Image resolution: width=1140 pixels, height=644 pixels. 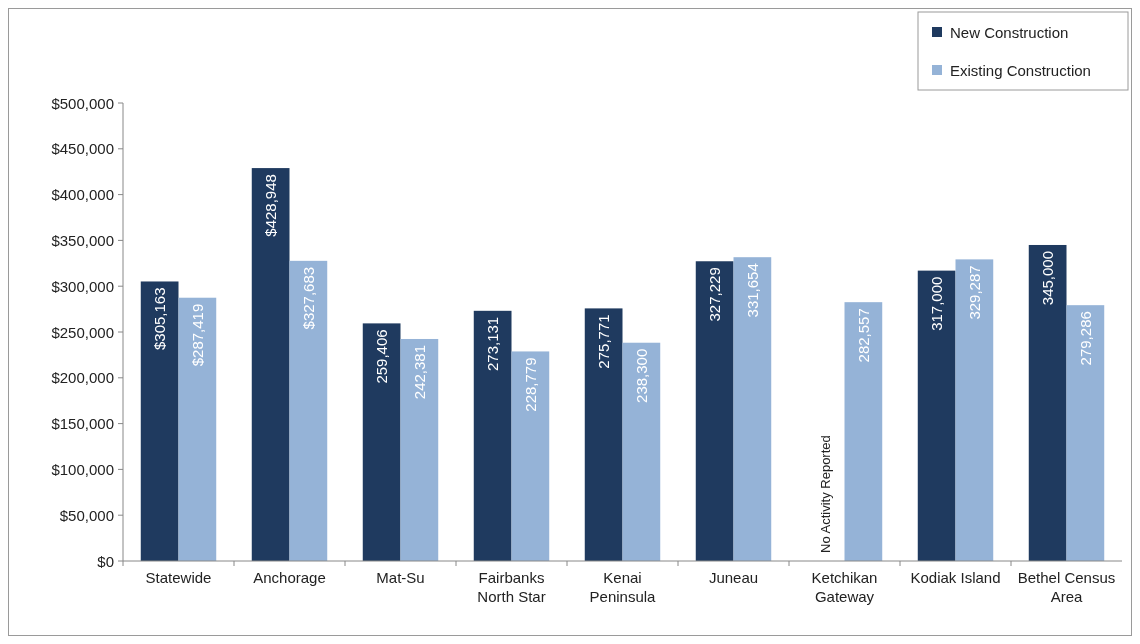 What do you see at coordinates (82, 240) in the screenshot?
I see `y-tick-label: $350,000` at bounding box center [82, 240].